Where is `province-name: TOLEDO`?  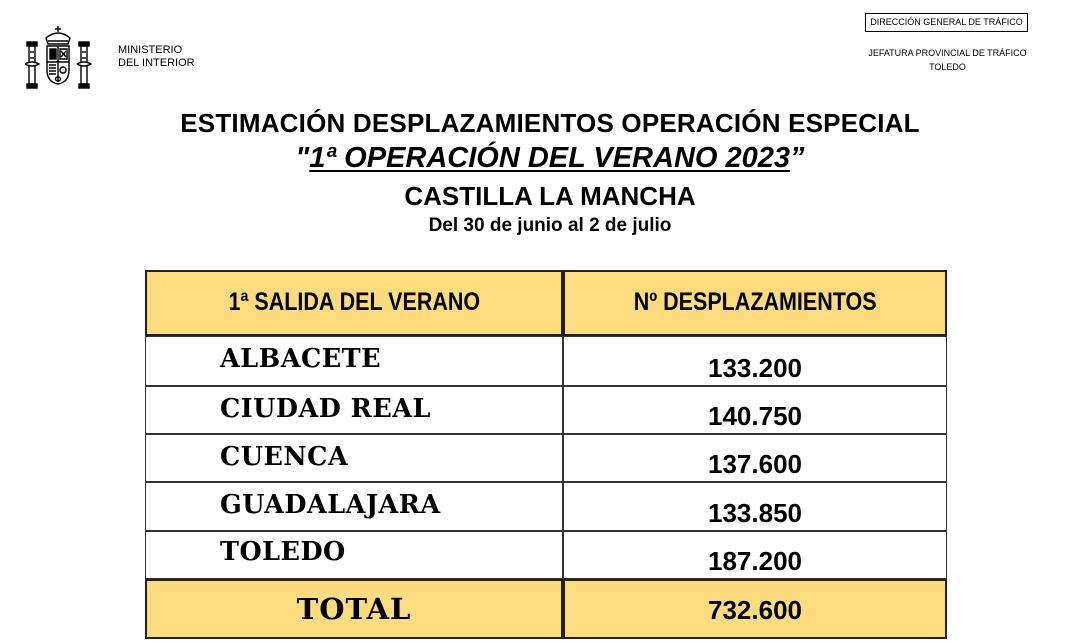
province-name: TOLEDO is located at coordinates (283, 552).